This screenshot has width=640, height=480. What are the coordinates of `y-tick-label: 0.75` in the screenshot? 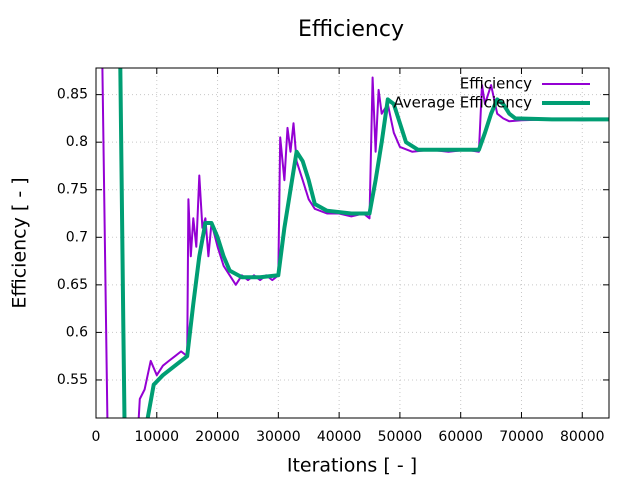 It's located at (72, 190).